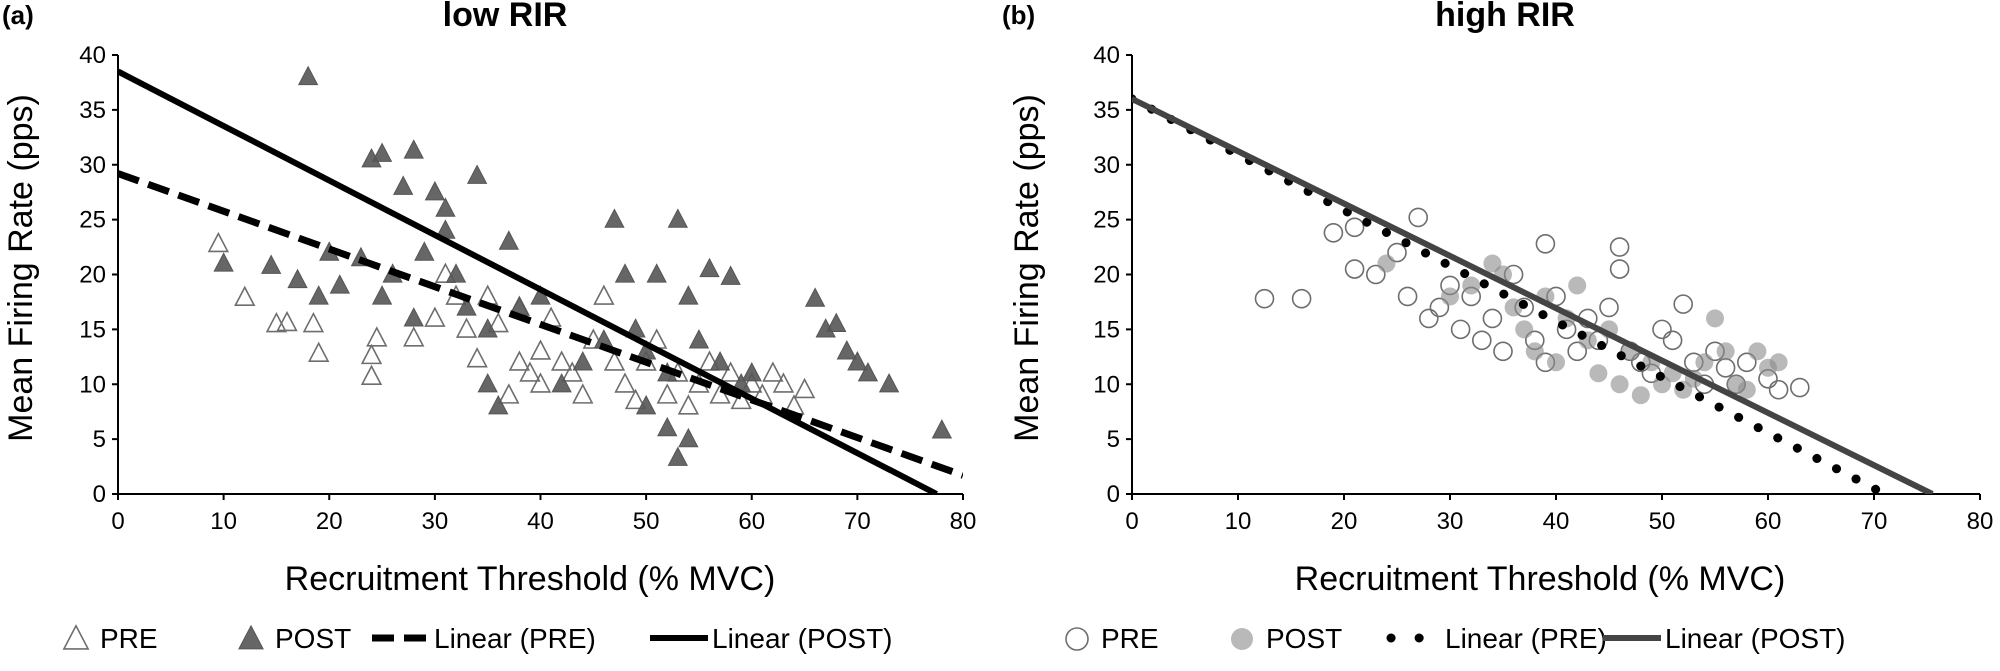 The height and width of the screenshot is (671, 2000). Describe the element at coordinates (251, 637) in the screenshot. I see `legend-swatch` at that location.